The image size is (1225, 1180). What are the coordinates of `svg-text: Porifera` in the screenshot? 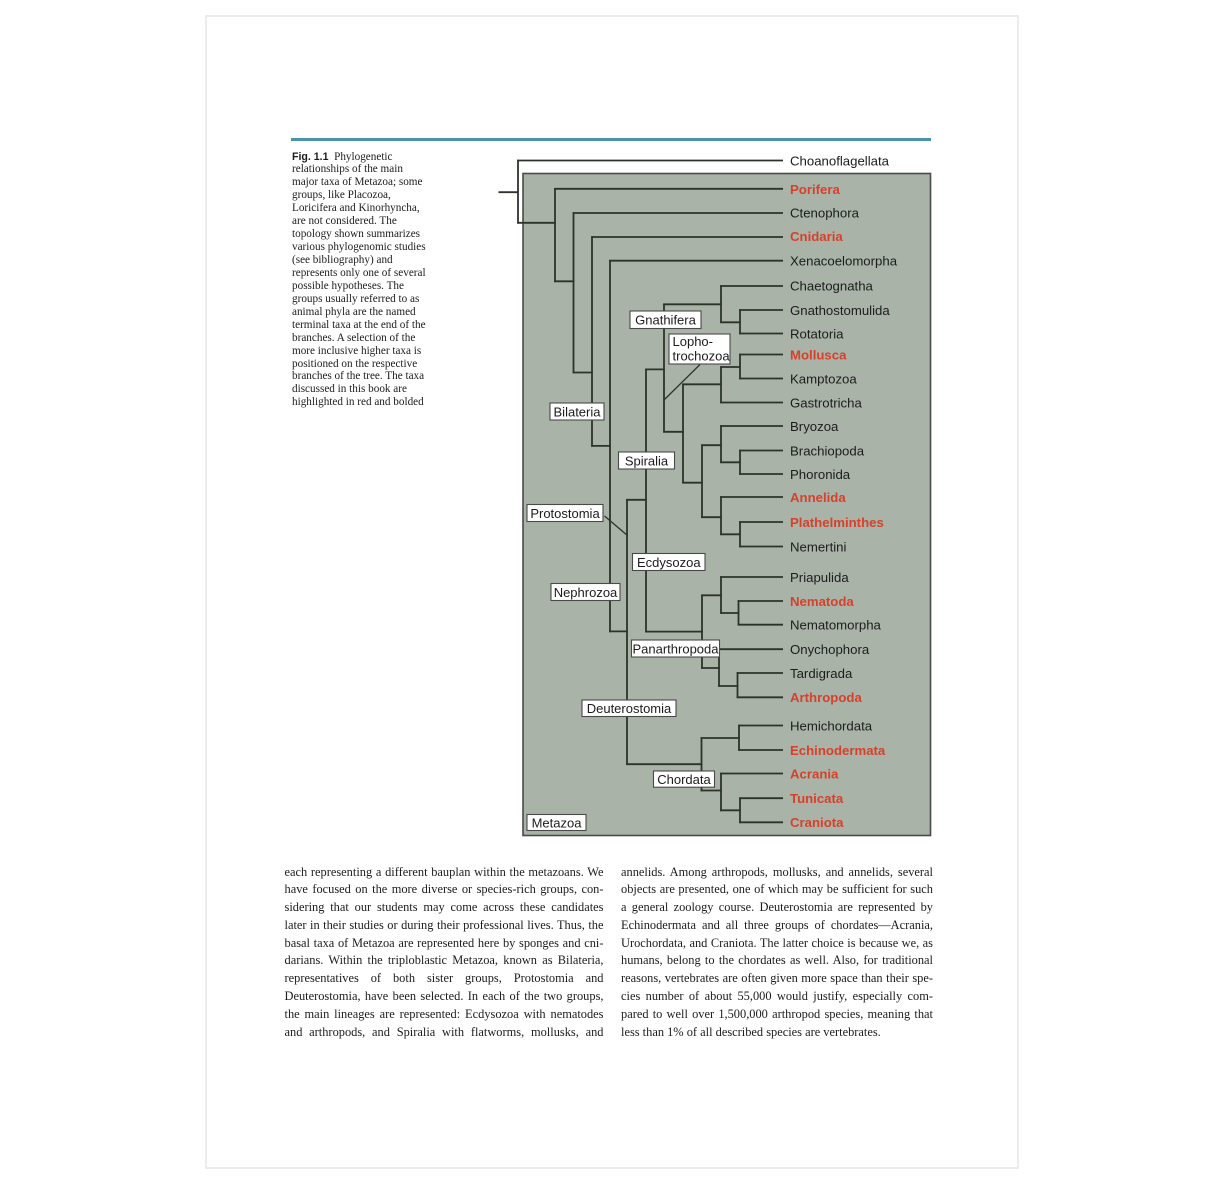 It's located at (815, 189).